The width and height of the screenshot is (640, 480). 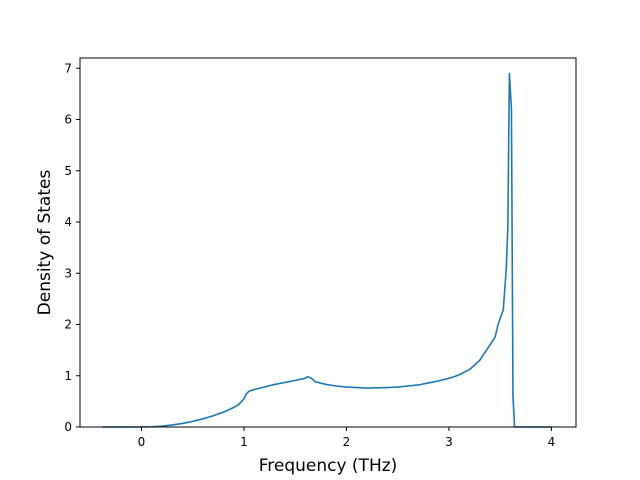 I want to click on y-tick-label: 6, so click(x=68, y=120).